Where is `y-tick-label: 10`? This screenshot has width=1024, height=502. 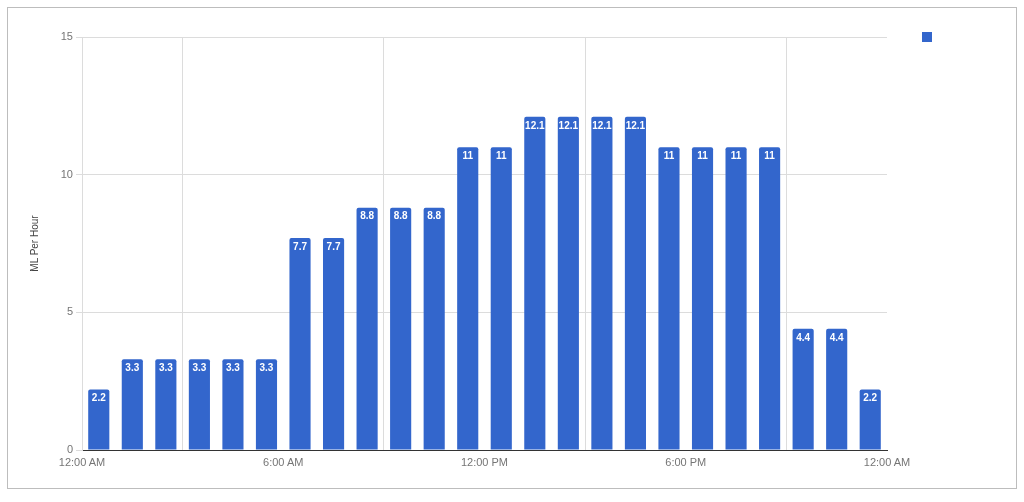 y-tick-label: 10 is located at coordinates (66, 173).